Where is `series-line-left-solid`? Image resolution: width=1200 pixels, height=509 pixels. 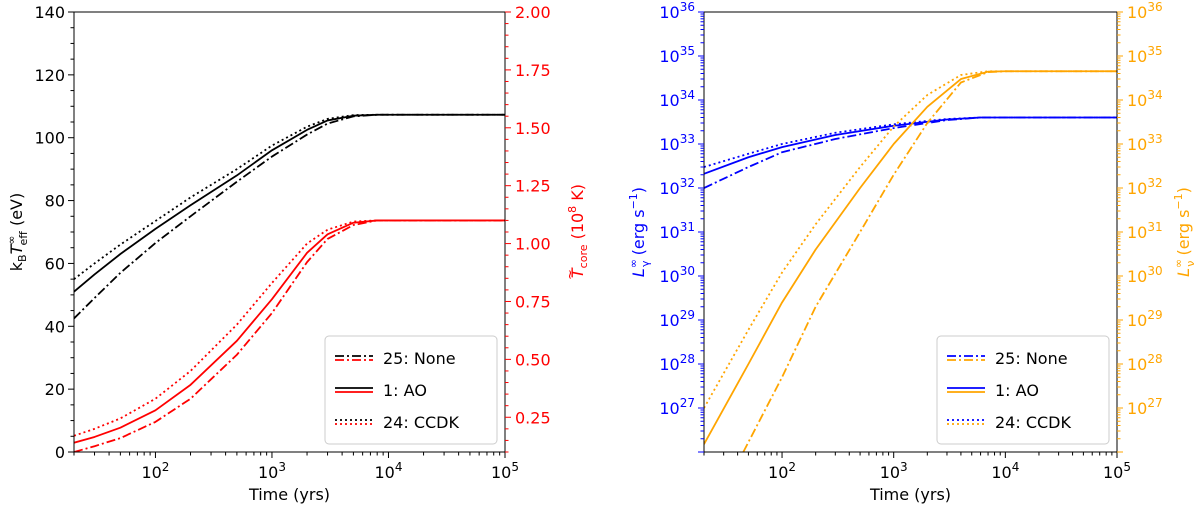 series-line-left-solid is located at coordinates (289, 203).